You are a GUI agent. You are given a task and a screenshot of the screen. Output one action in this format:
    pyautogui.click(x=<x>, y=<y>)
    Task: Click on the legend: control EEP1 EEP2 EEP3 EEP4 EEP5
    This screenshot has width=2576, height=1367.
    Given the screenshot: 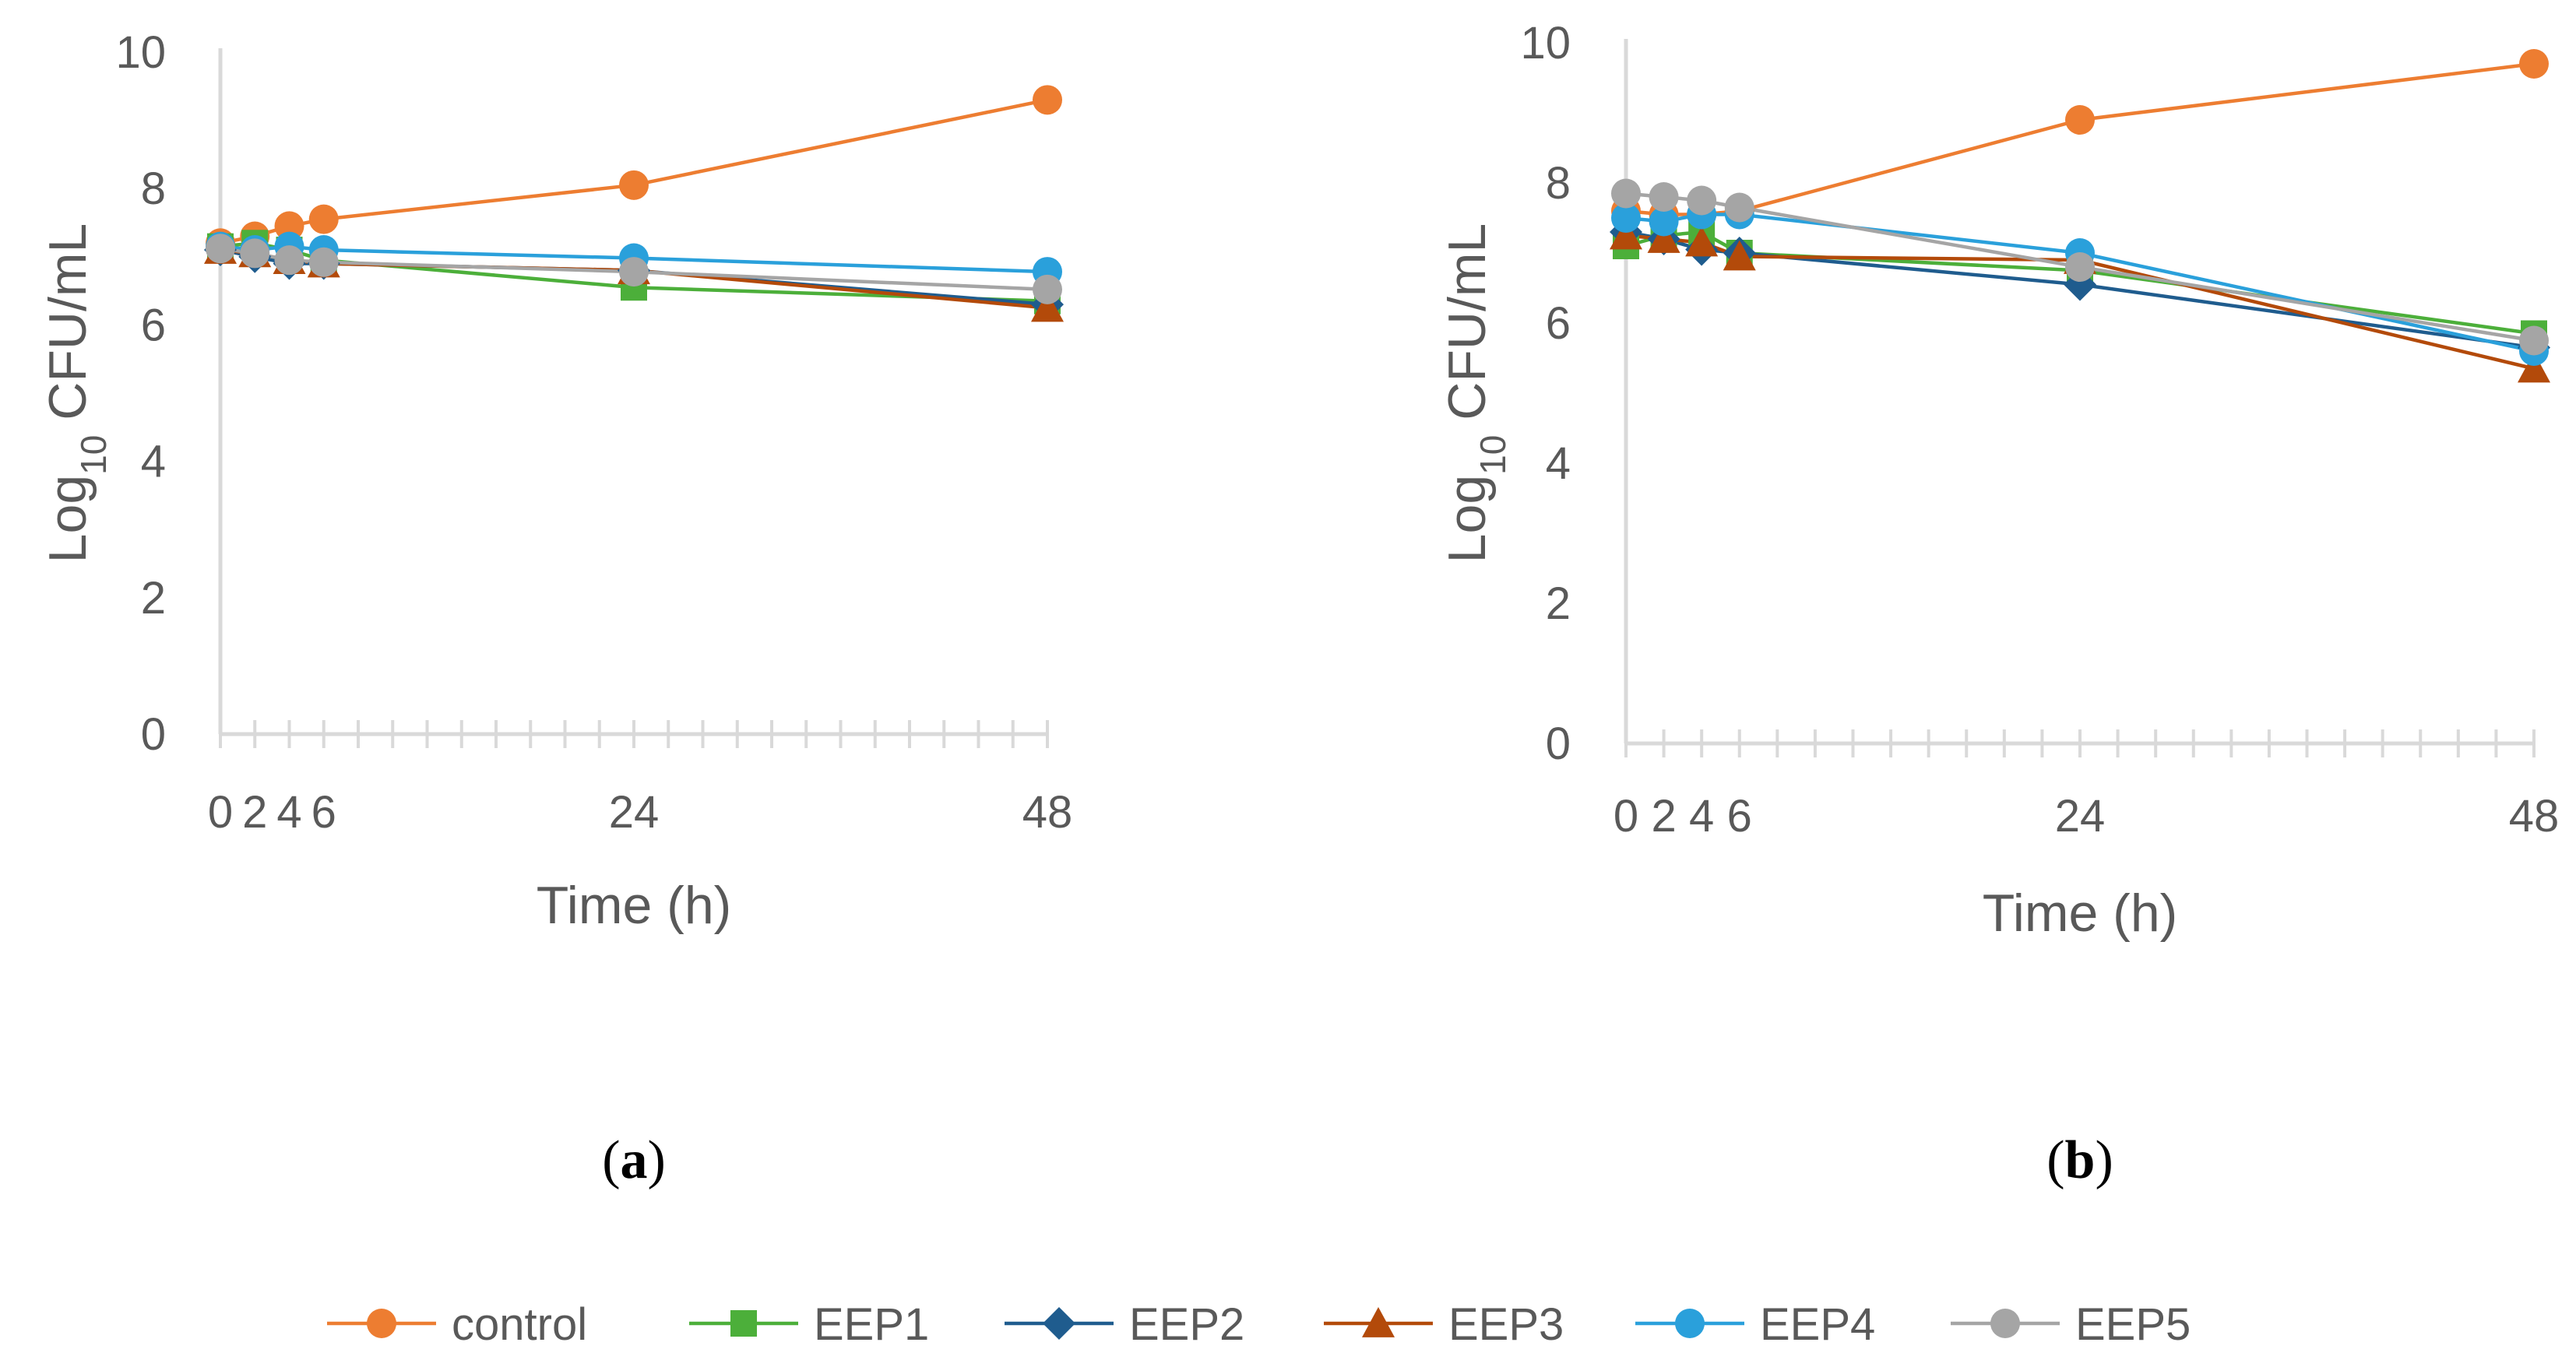 What is the action you would take?
    pyautogui.click(x=1259, y=1324)
    